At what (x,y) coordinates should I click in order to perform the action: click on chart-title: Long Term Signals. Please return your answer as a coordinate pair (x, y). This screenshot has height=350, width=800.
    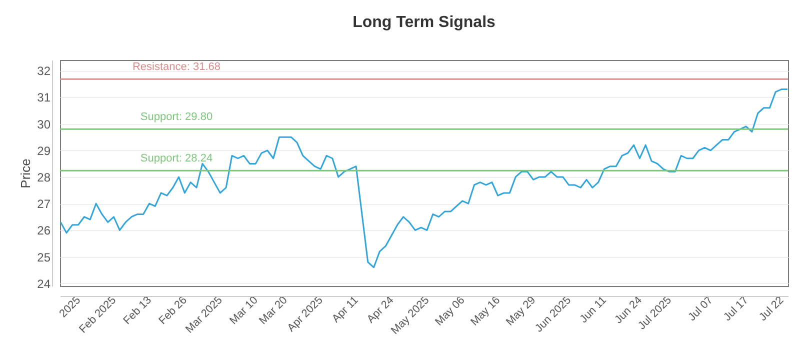
    Looking at the image, I should click on (424, 22).